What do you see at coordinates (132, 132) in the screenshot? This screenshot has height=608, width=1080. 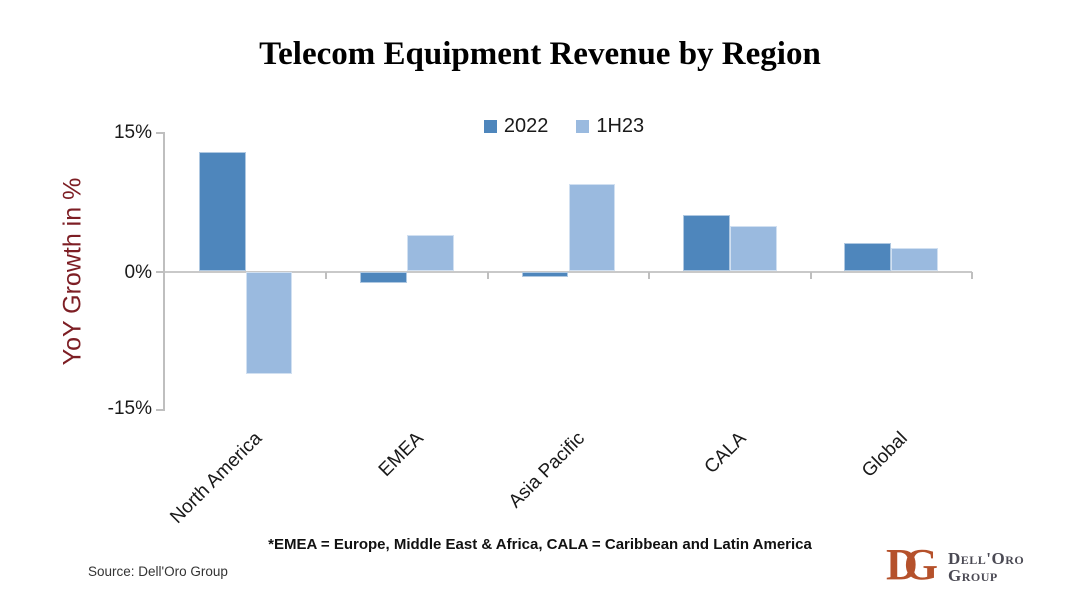 I see `y-tick-label-15: 15%` at bounding box center [132, 132].